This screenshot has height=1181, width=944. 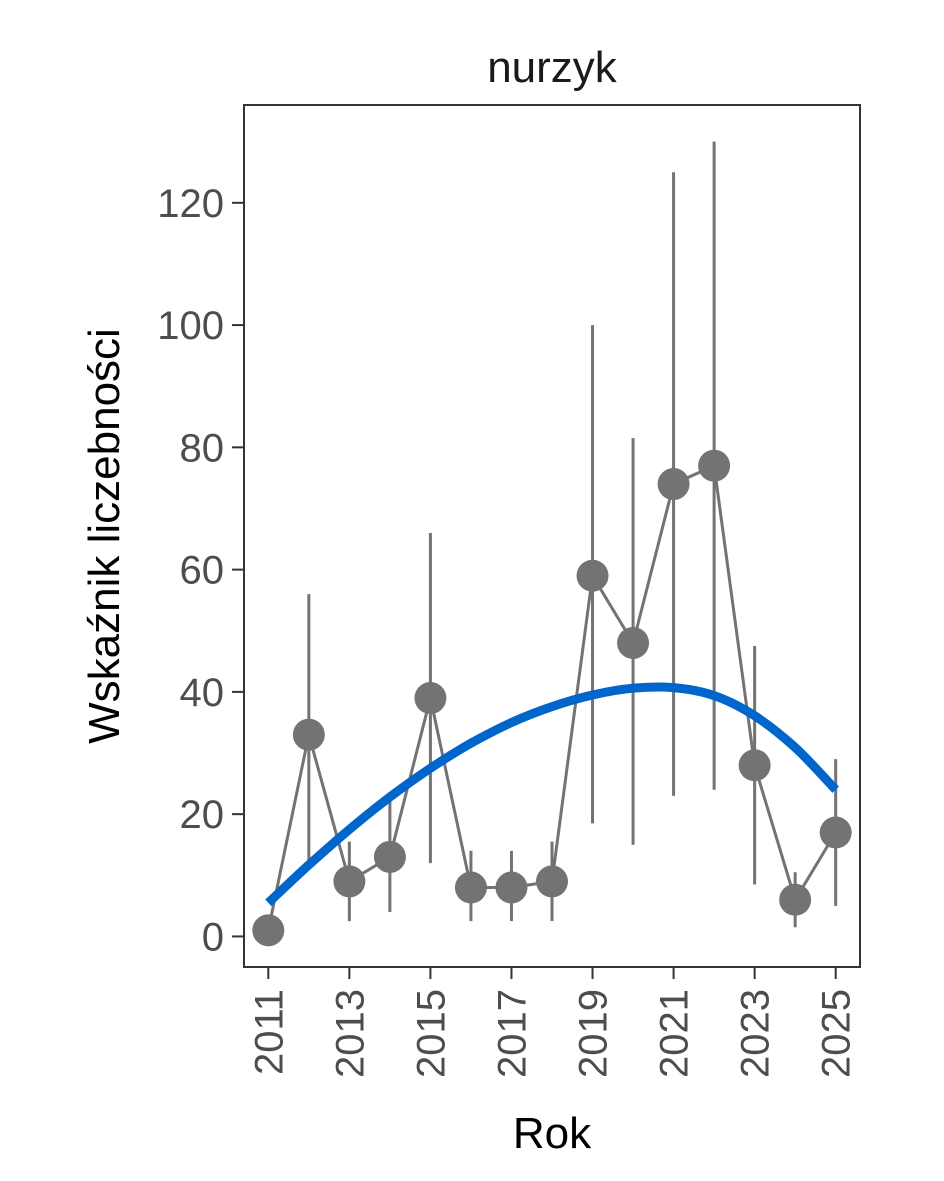 What do you see at coordinates (202, 448) in the screenshot?
I see `y-tick-label: 80` at bounding box center [202, 448].